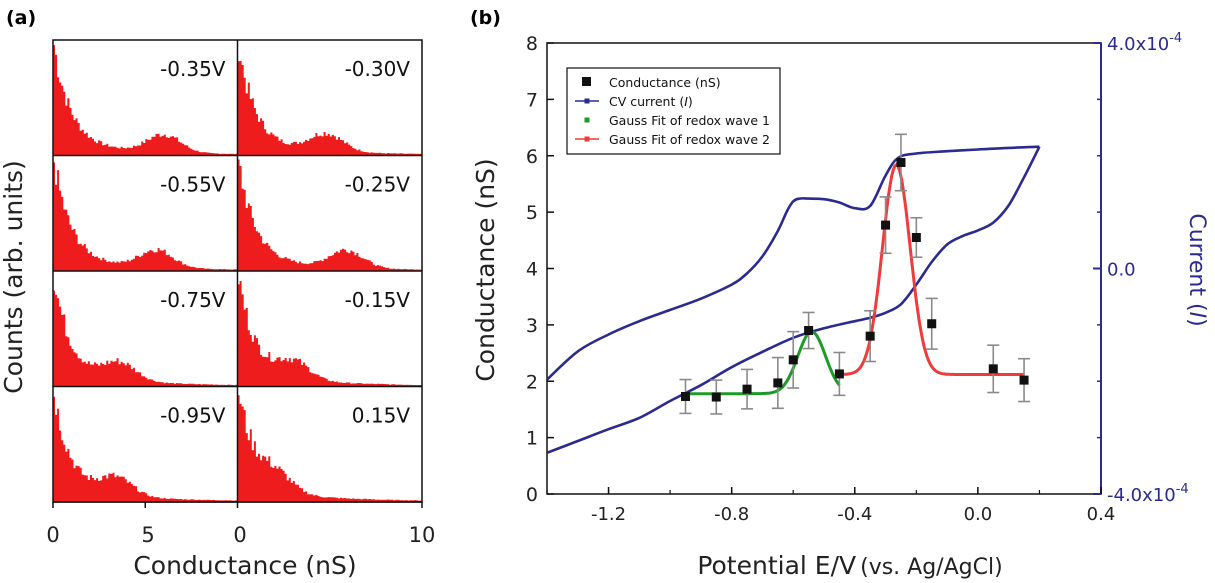 This screenshot has height=583, width=1215. What do you see at coordinates (608, 514) in the screenshot?
I see `cv-x-tick-label: -1.2` at bounding box center [608, 514].